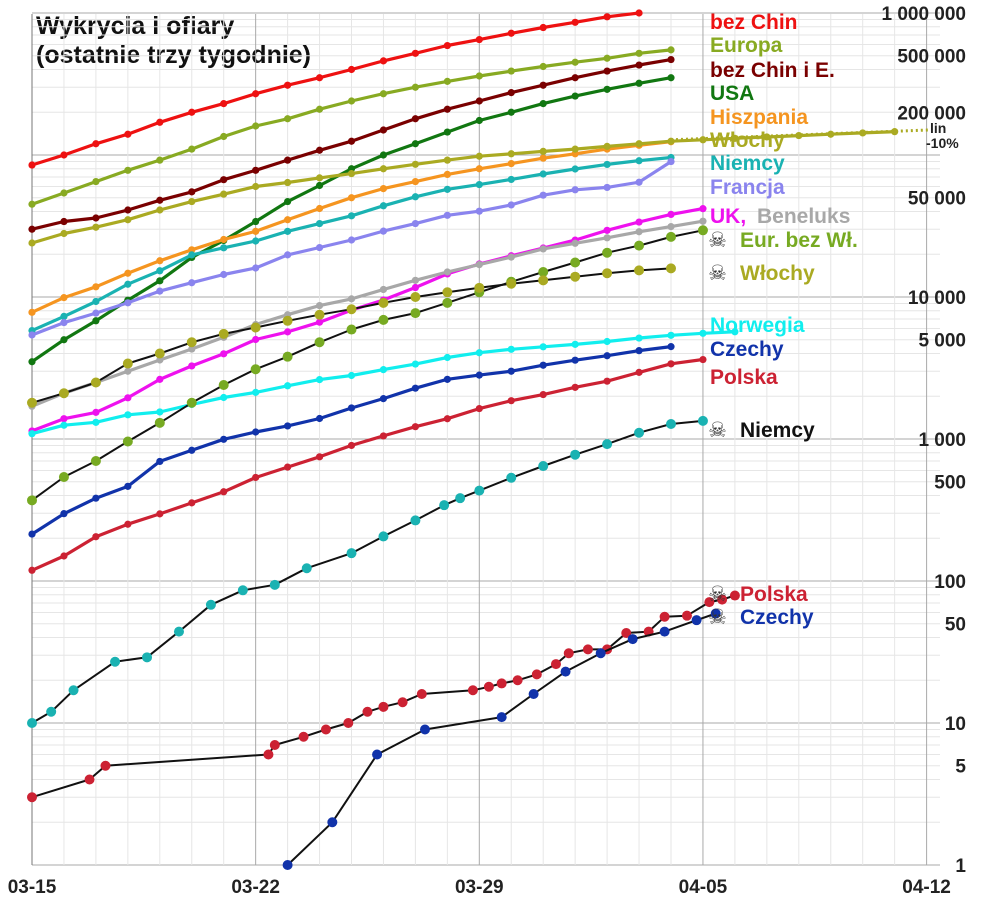 The height and width of the screenshot is (902, 986). Describe the element at coordinates (777, 430) in the screenshot. I see `label-niemcy-deaths: Niemcy` at that location.